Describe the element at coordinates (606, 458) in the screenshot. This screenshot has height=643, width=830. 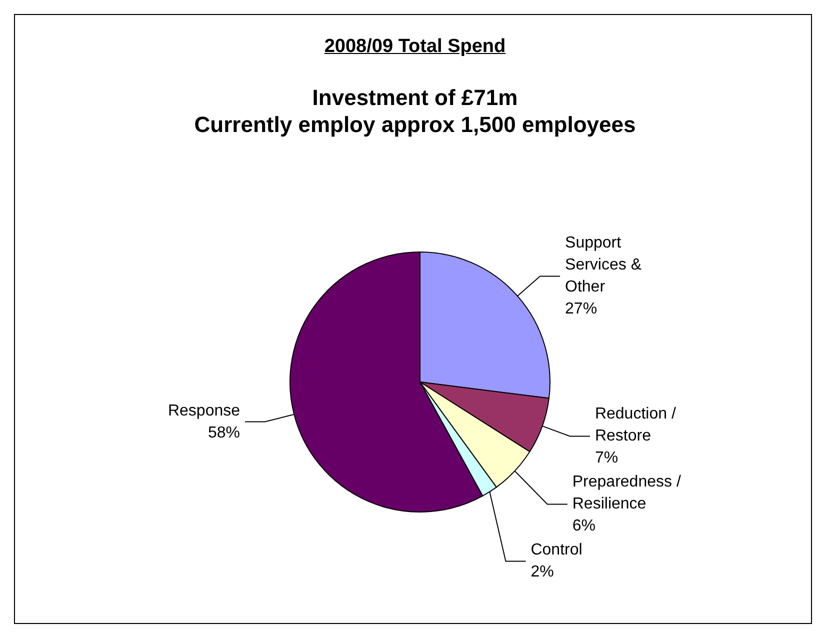
I see `data-label: 7%` at that location.